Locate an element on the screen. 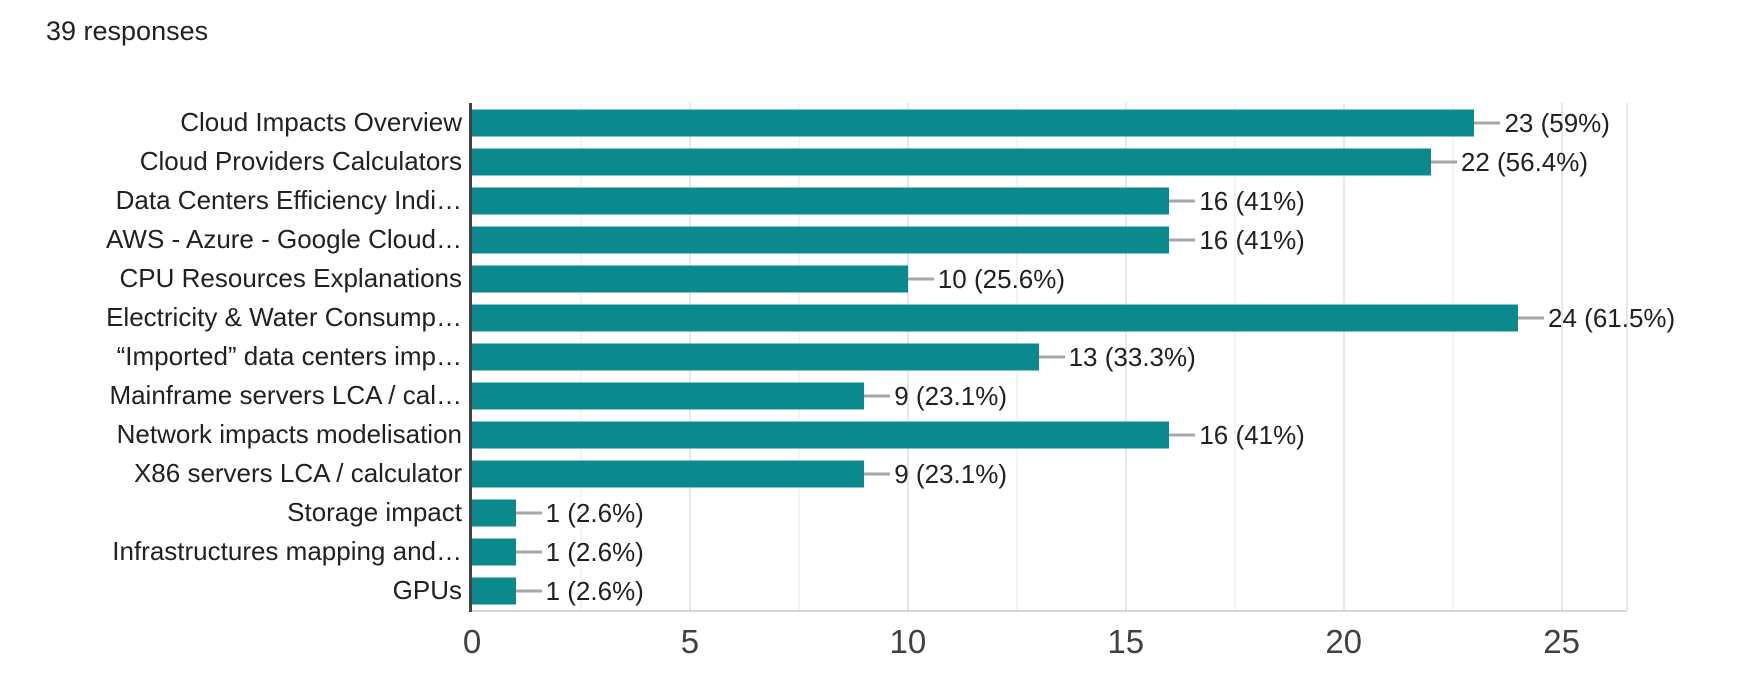  chart-row: Mainframe servers LCA / cal… 9 (23.1%) is located at coordinates (868, 395).